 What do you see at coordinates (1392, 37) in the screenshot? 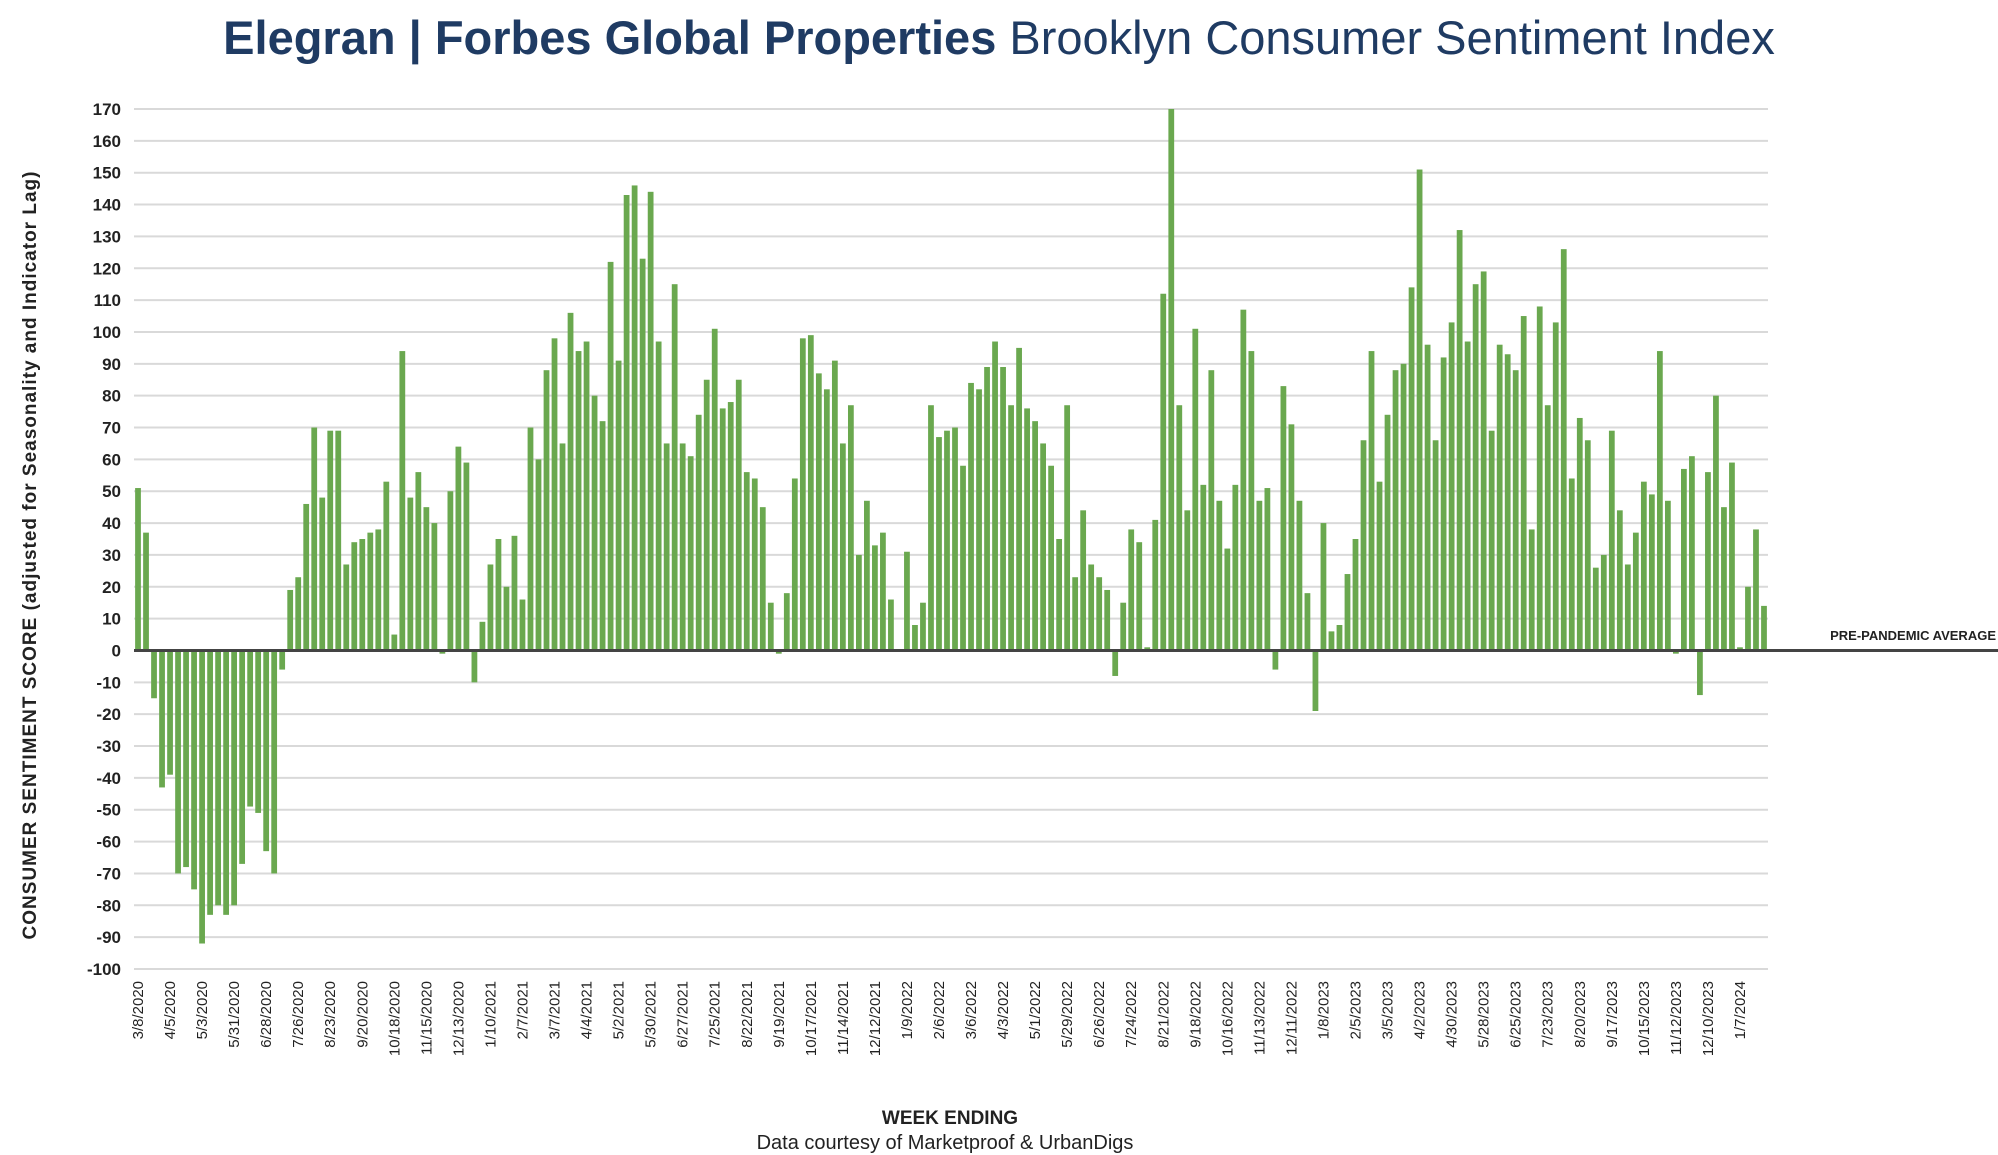
I see `chart-title-rest: Brooklyn Consumer Sentiment Index` at bounding box center [1392, 37].